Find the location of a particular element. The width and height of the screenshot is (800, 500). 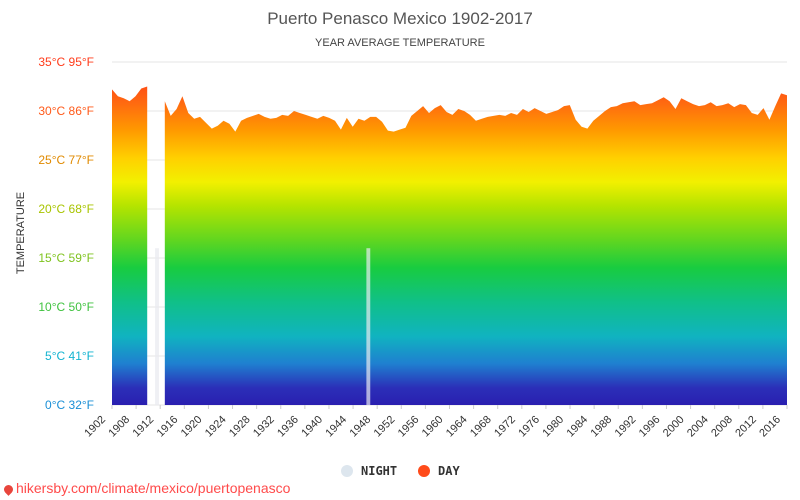

y-tick-label: 5°C 41°F is located at coordinates (69, 356).